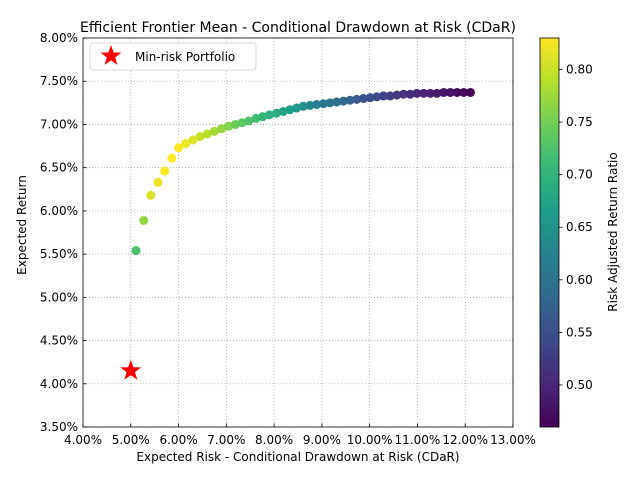 This screenshot has height=484, width=640. I want to click on y-tick-label: 4.50%, so click(59, 341).